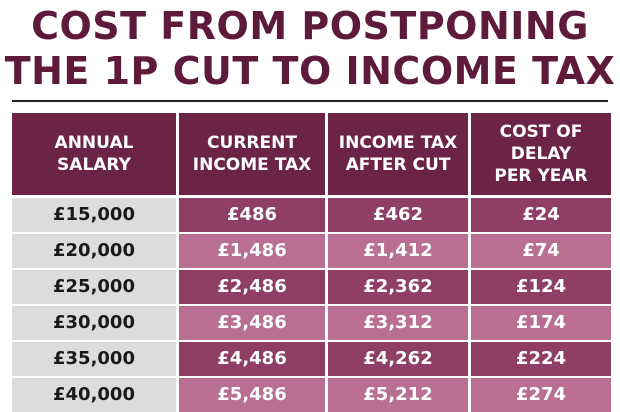 This screenshot has width=620, height=412. What do you see at coordinates (541, 323) in the screenshot?
I see `table-cell-r4-c4: £174` at bounding box center [541, 323].